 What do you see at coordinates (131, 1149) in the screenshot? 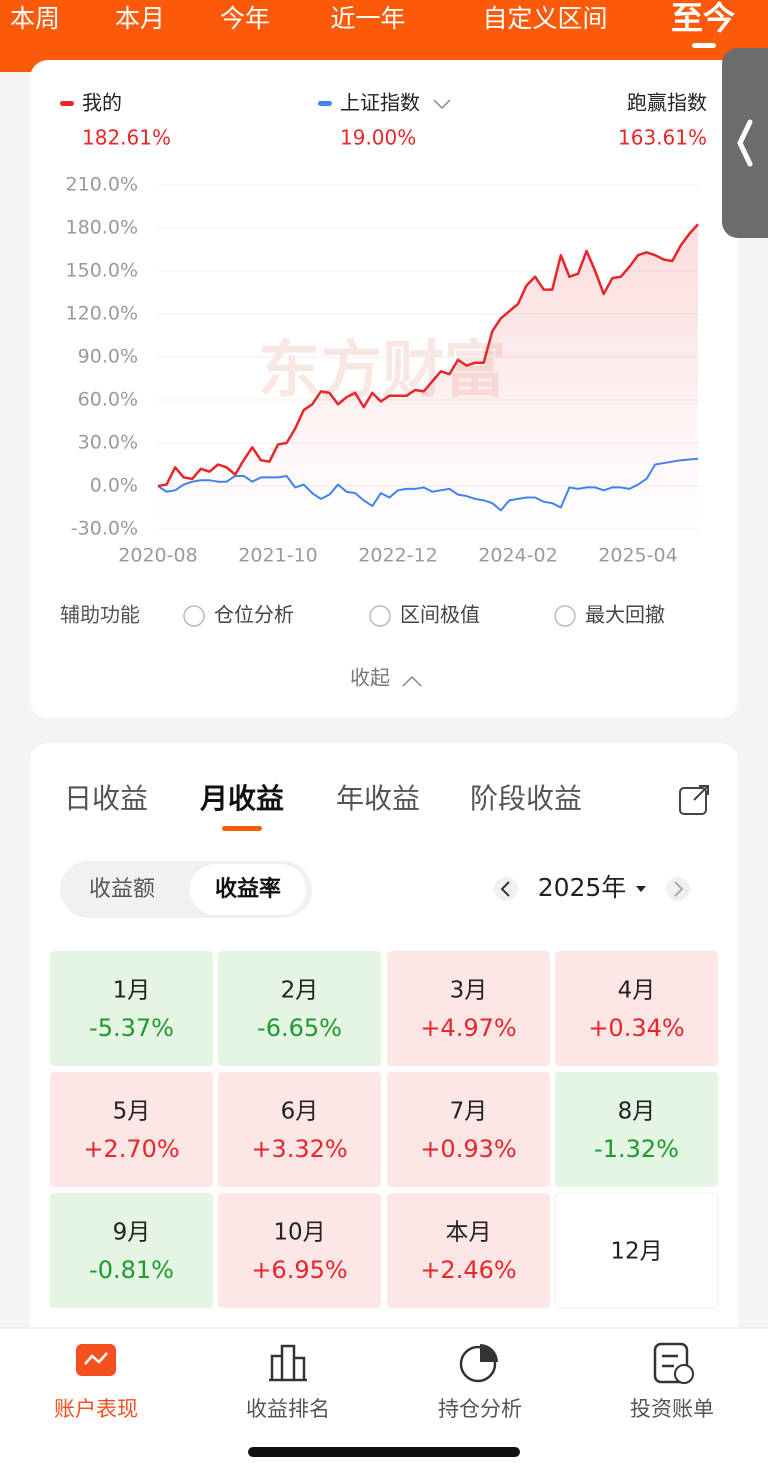
I see `month-return: +2.70%` at bounding box center [131, 1149].